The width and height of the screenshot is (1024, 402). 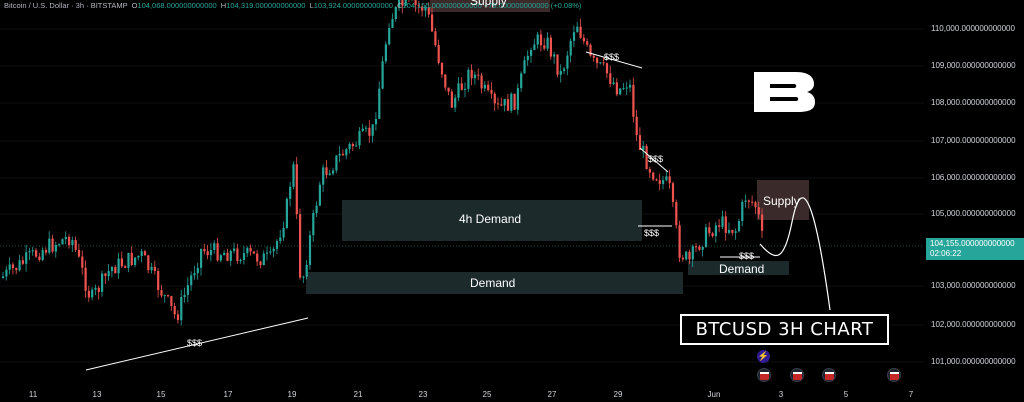 What do you see at coordinates (492, 220) in the screenshot?
I see `demand-4h-zone` at bounding box center [492, 220].